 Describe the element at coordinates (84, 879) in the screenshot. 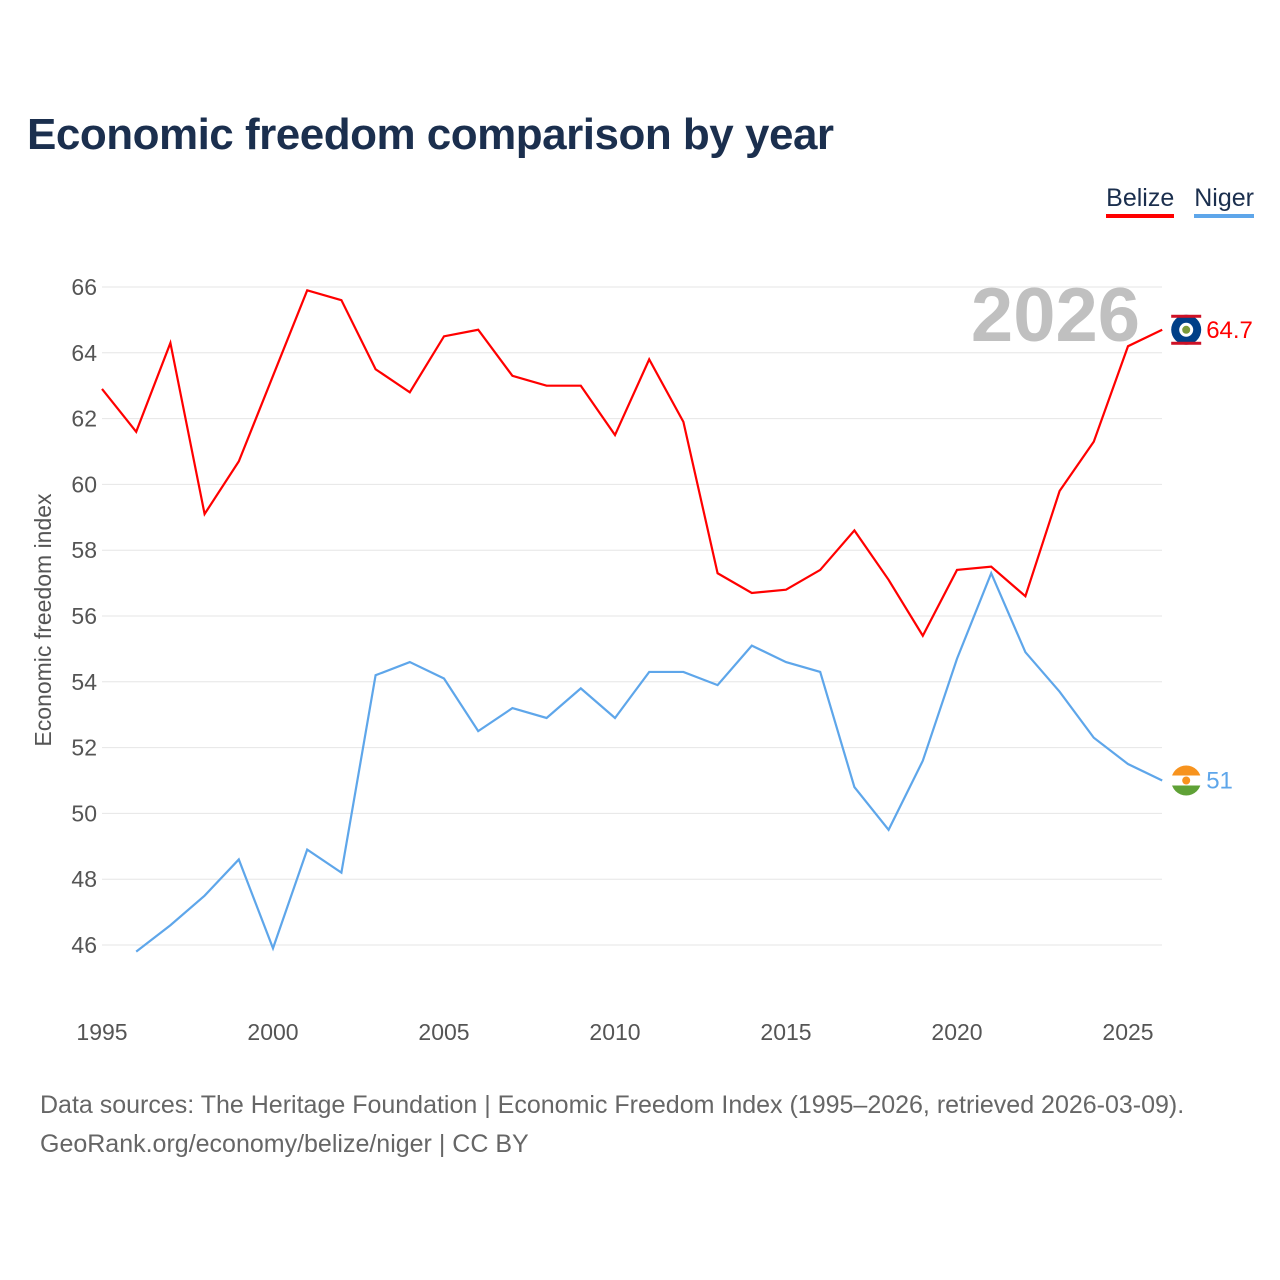

I see `y-tick-label: 48` at that location.